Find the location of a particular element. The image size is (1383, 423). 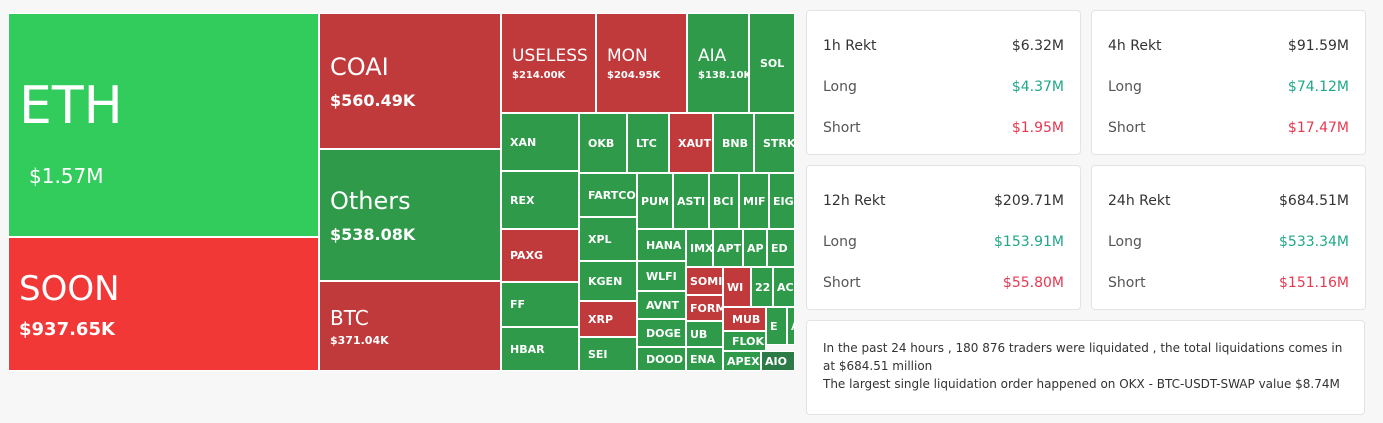

tile-label: ETH is located at coordinates (71, 106).